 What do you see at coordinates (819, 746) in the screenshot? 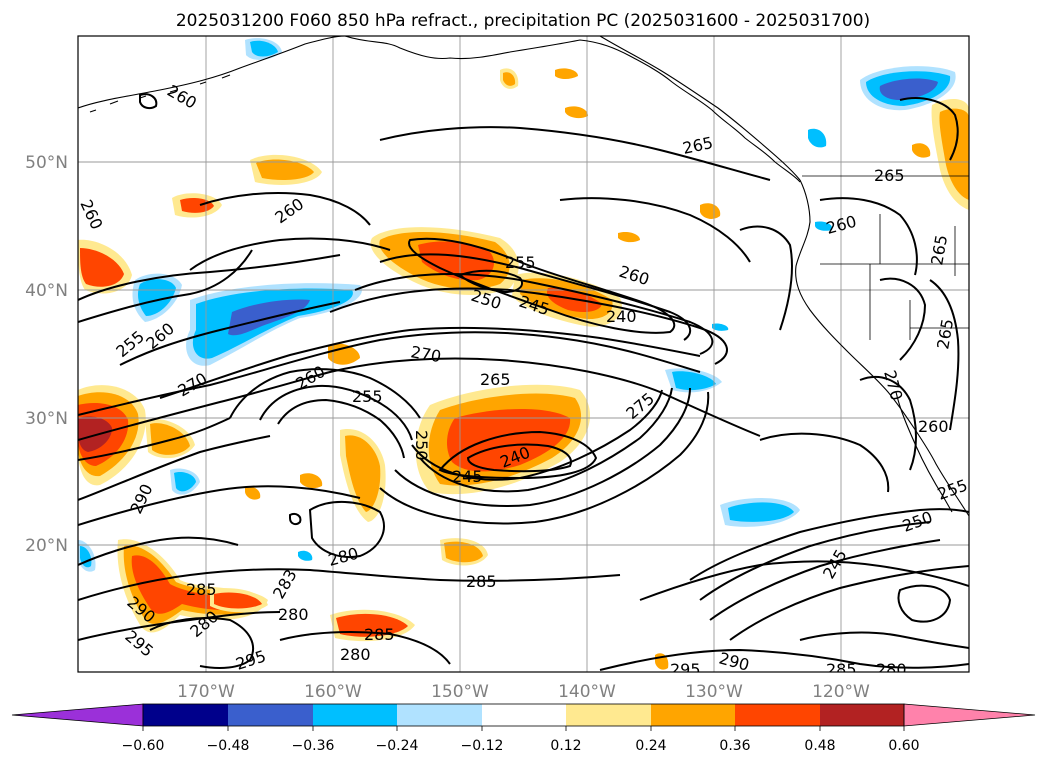
I see `colorbar-tick-label: 0.48` at bounding box center [819, 746].